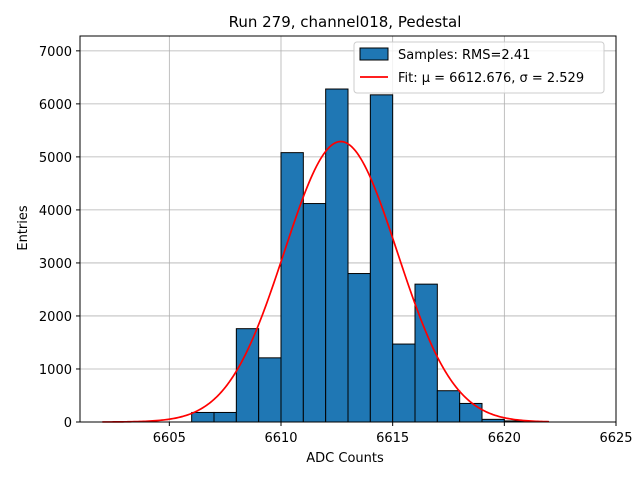  I want to click on y-tick-label: 5000, so click(55, 158).